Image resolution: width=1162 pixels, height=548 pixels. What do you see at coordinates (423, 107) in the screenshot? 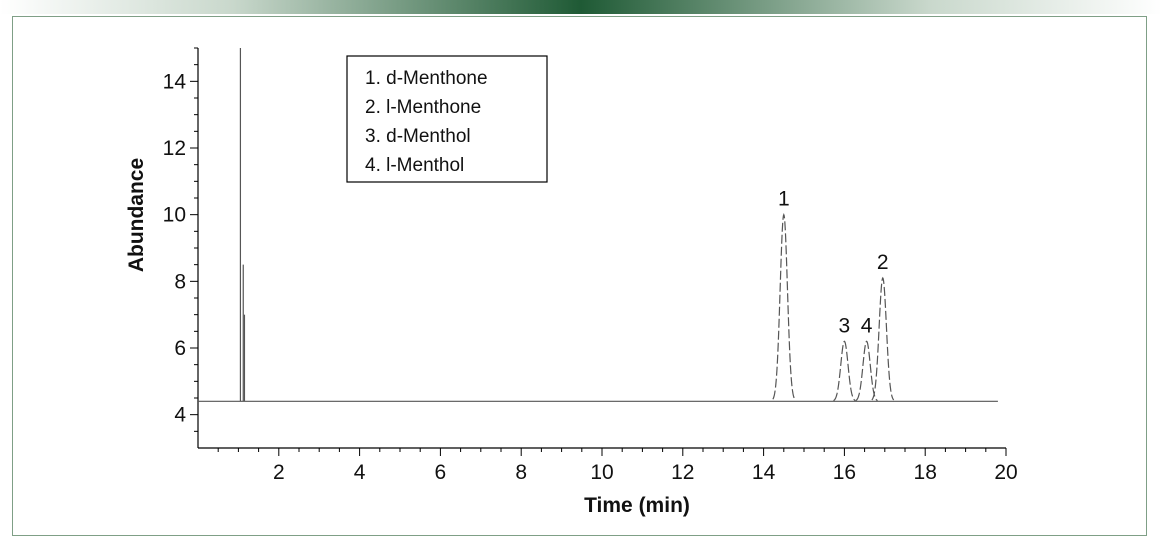
I see `legend-entry-2: 2. l-Menthone` at bounding box center [423, 107].